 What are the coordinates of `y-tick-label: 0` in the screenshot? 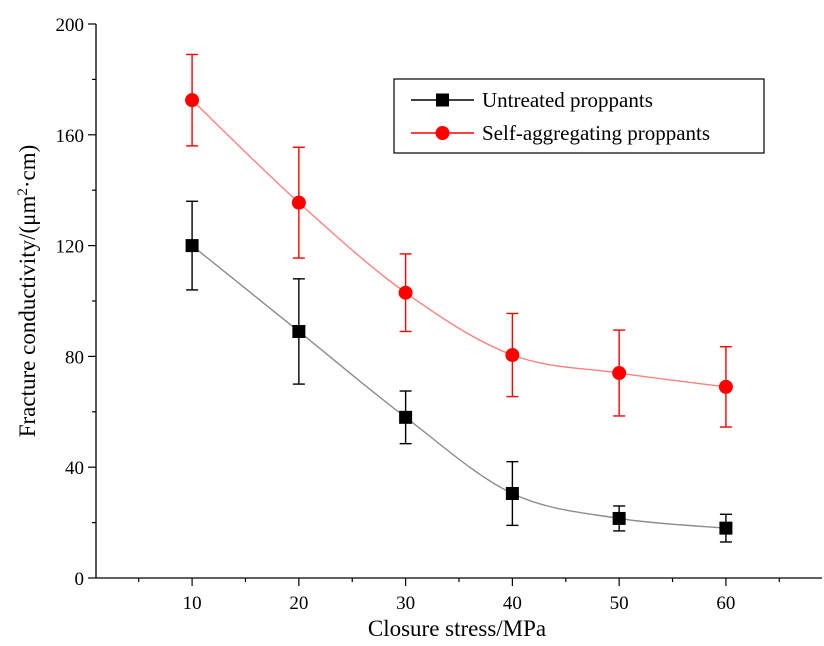 It's located at (80, 579).